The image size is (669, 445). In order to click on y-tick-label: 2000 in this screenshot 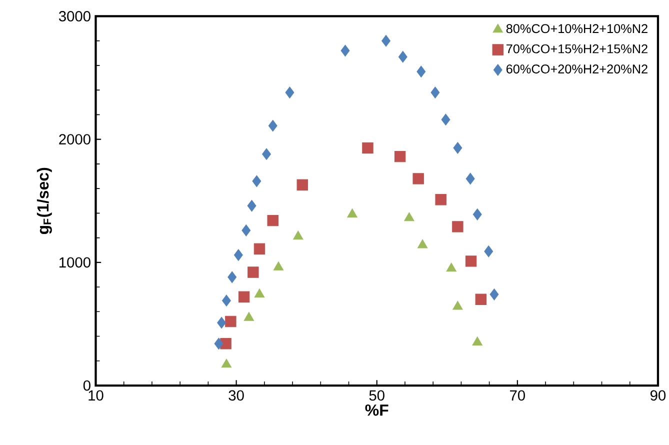, I will do `click(74, 139)`.